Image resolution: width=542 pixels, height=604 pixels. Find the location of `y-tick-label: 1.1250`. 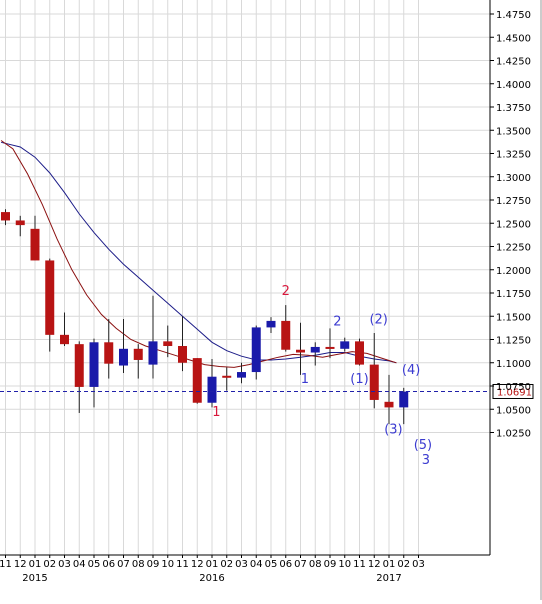

y-tick-label: 1.1250 is located at coordinates (513, 341).